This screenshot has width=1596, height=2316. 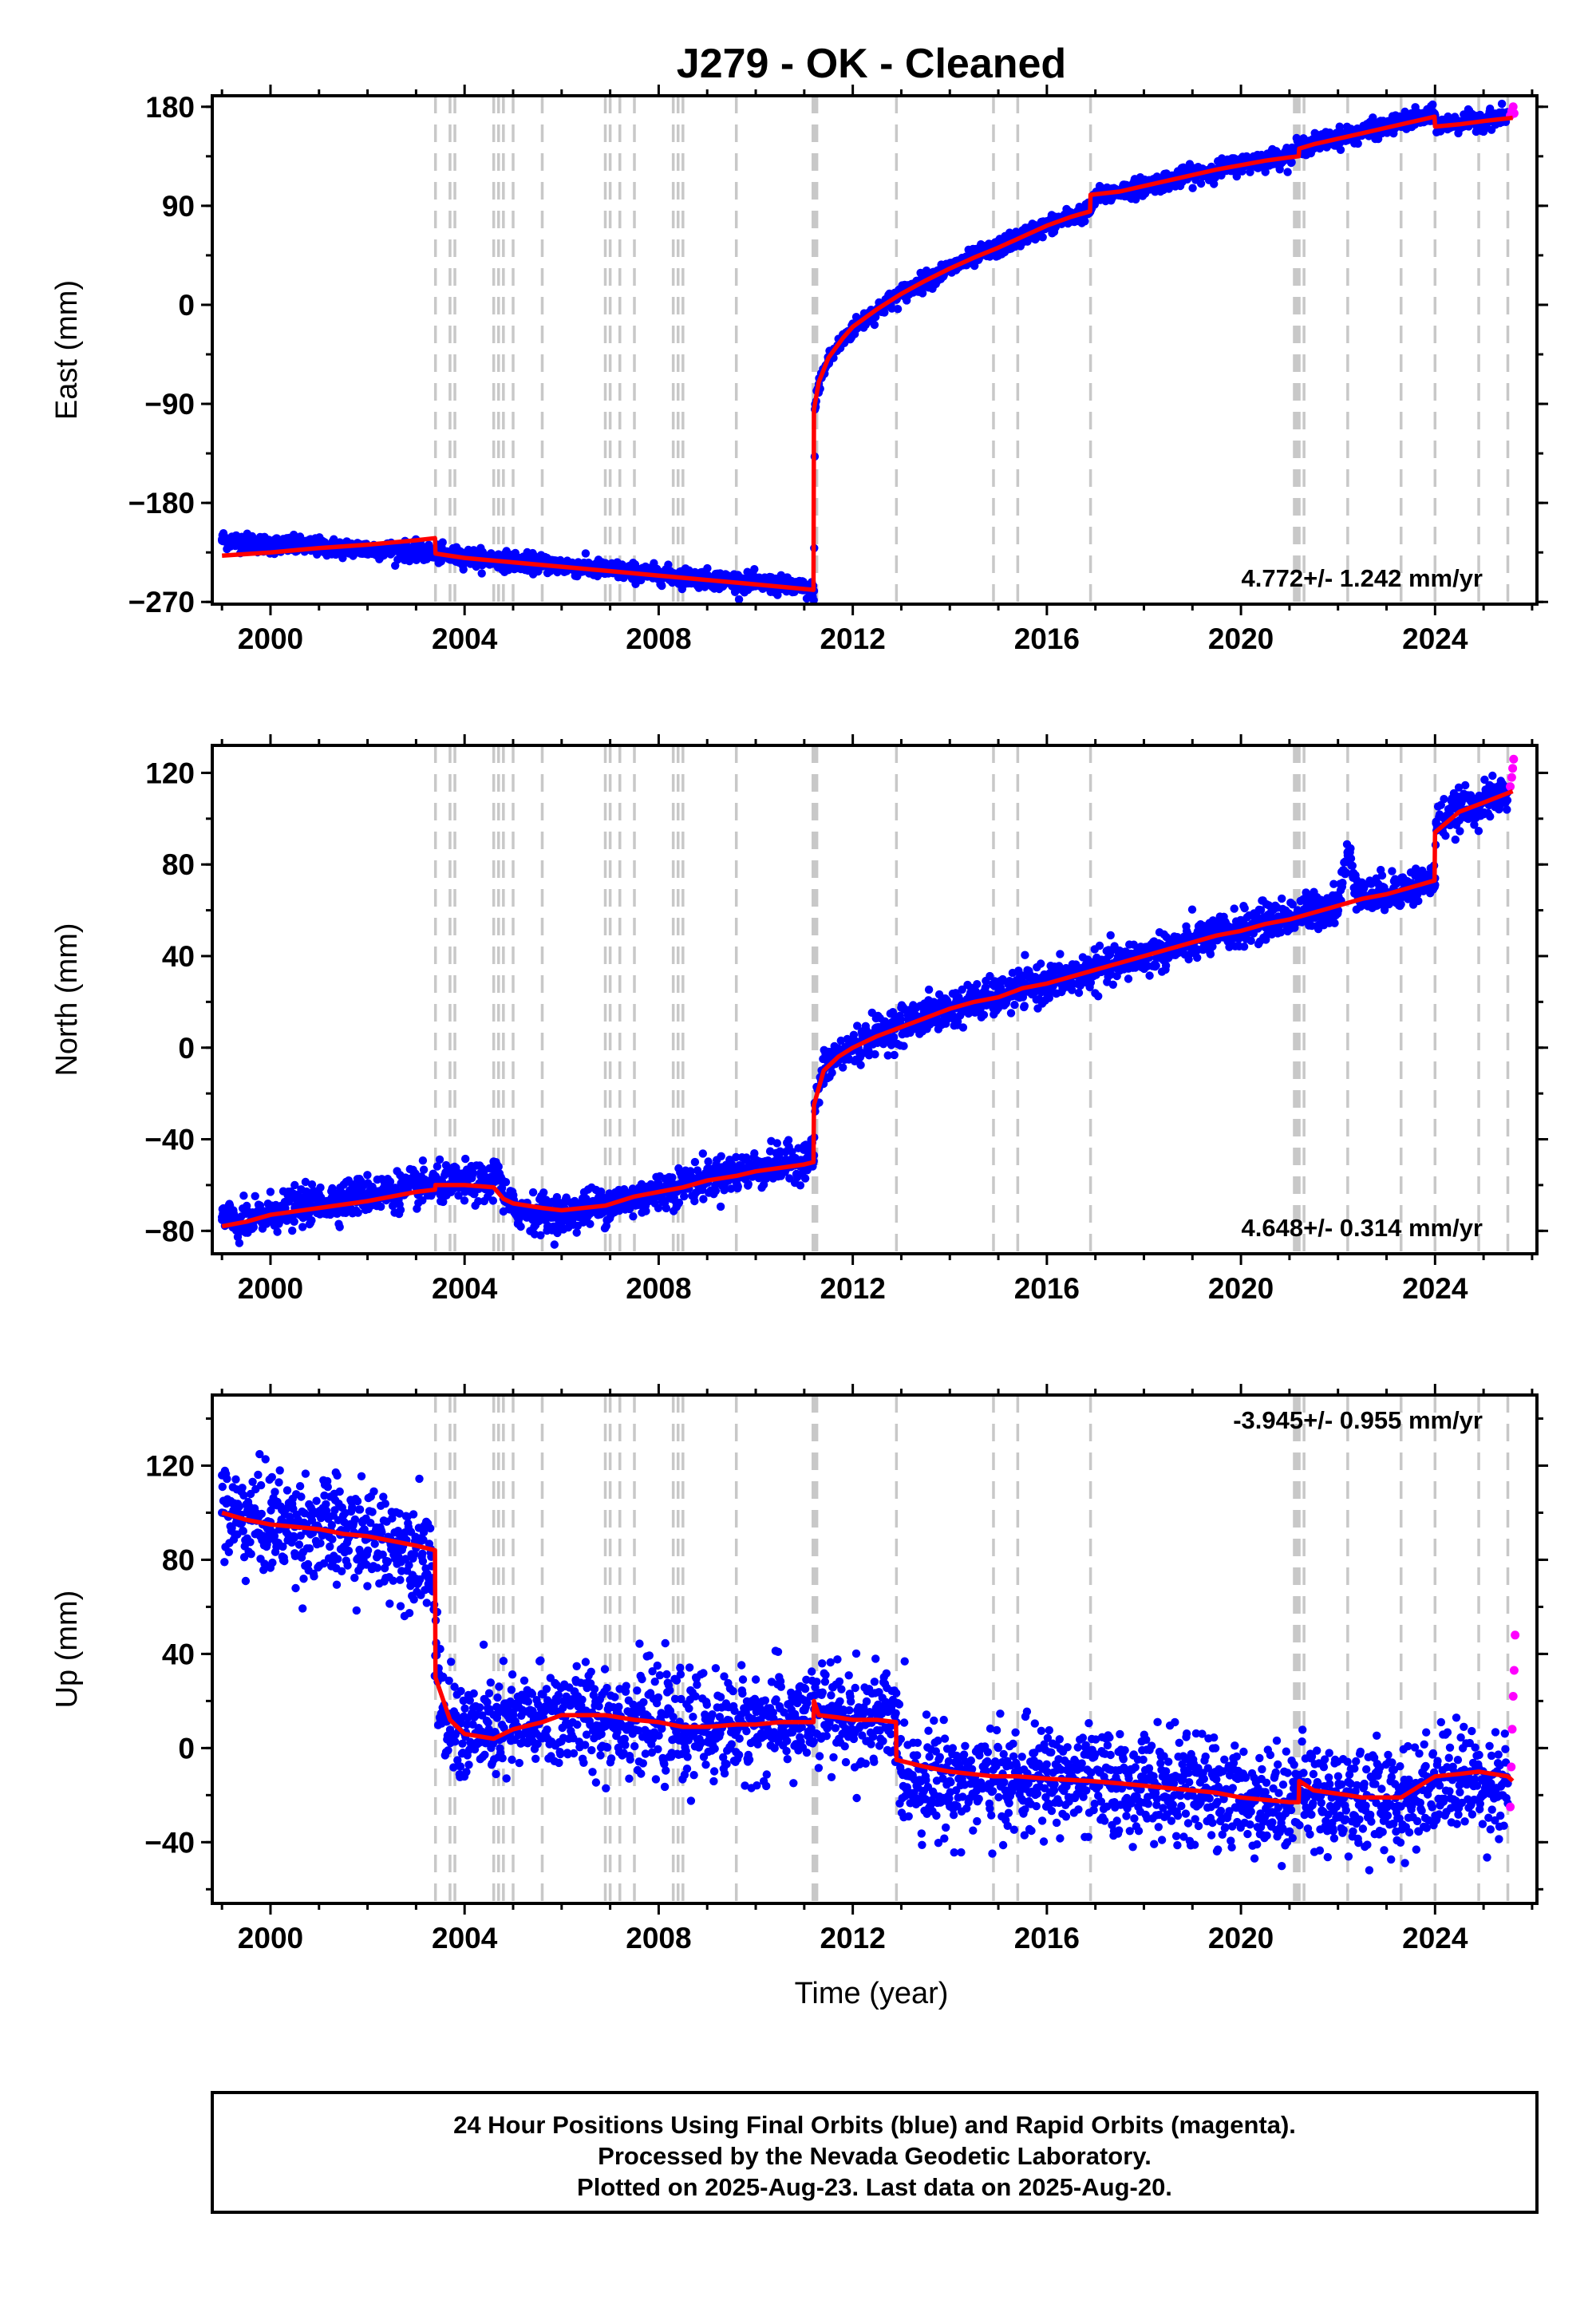 What do you see at coordinates (161, 503) in the screenshot?
I see `y-tick-label: −180` at bounding box center [161, 503].